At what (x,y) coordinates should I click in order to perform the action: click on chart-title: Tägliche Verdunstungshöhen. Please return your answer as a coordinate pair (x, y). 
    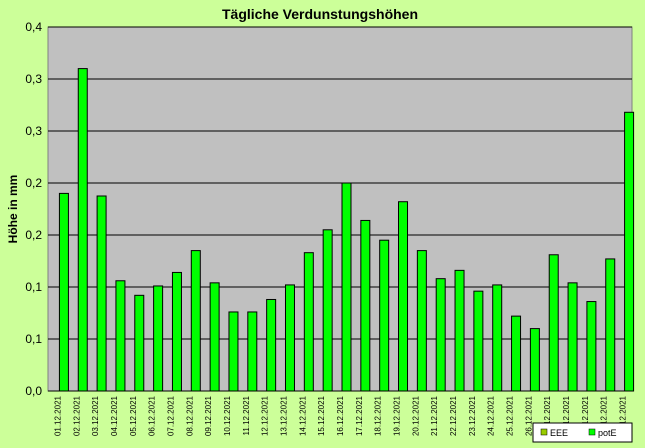
    Looking at the image, I should click on (320, 14).